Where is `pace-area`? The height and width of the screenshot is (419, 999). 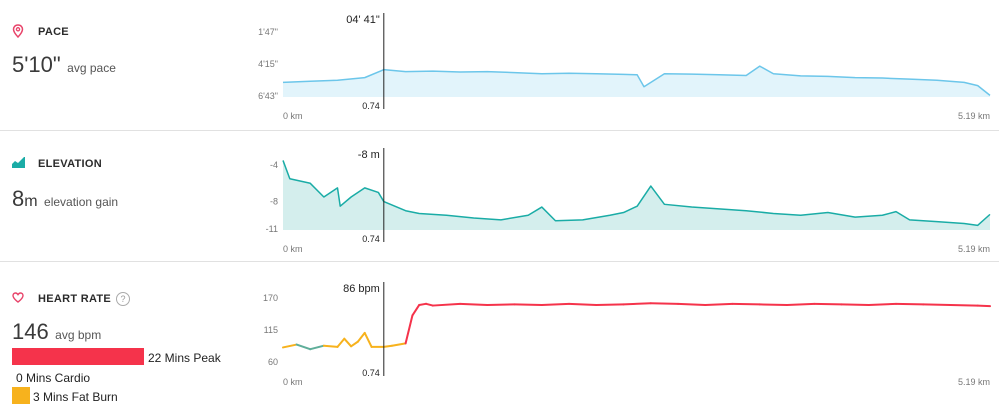
pace-area is located at coordinates (636, 81).